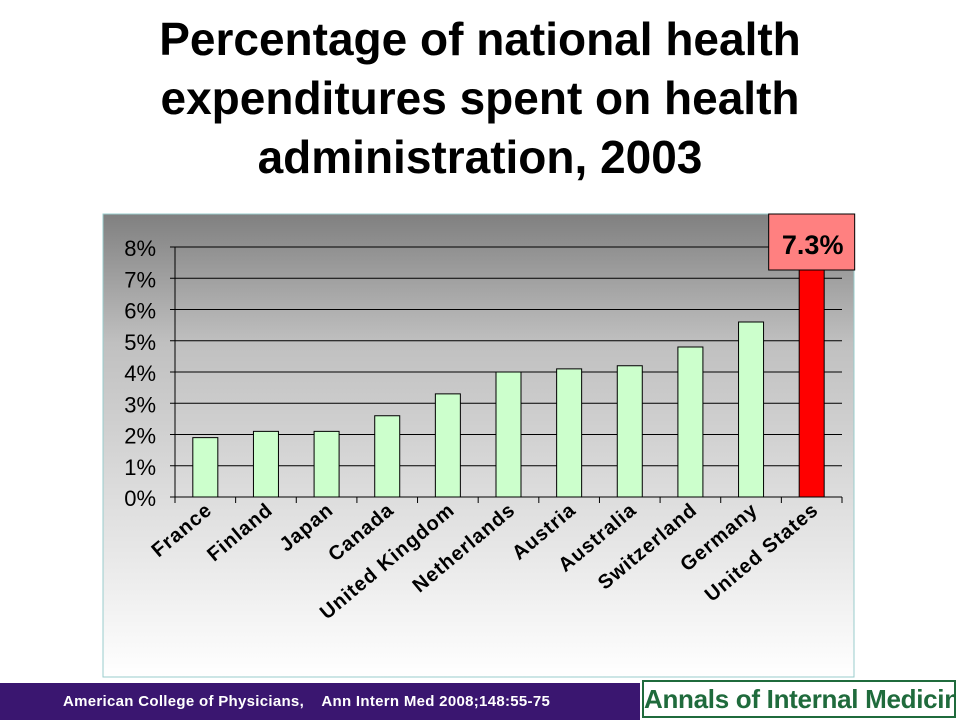 The height and width of the screenshot is (725, 960). Describe the element at coordinates (140, 311) in the screenshot. I see `y-tick-label: 6%` at that location.